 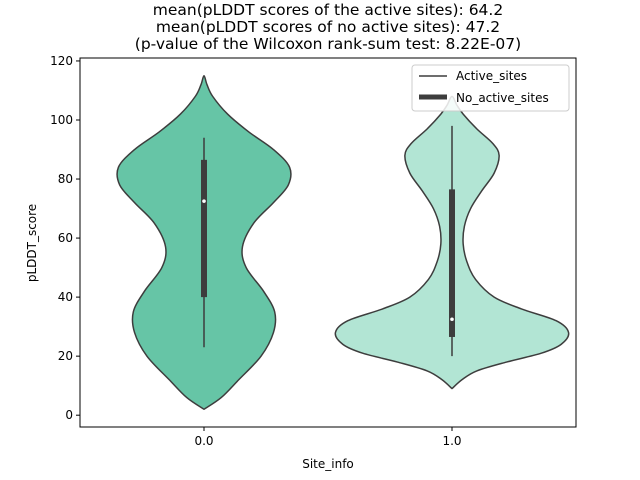 What do you see at coordinates (452, 319) in the screenshot?
I see `median-point-1.0` at bounding box center [452, 319].